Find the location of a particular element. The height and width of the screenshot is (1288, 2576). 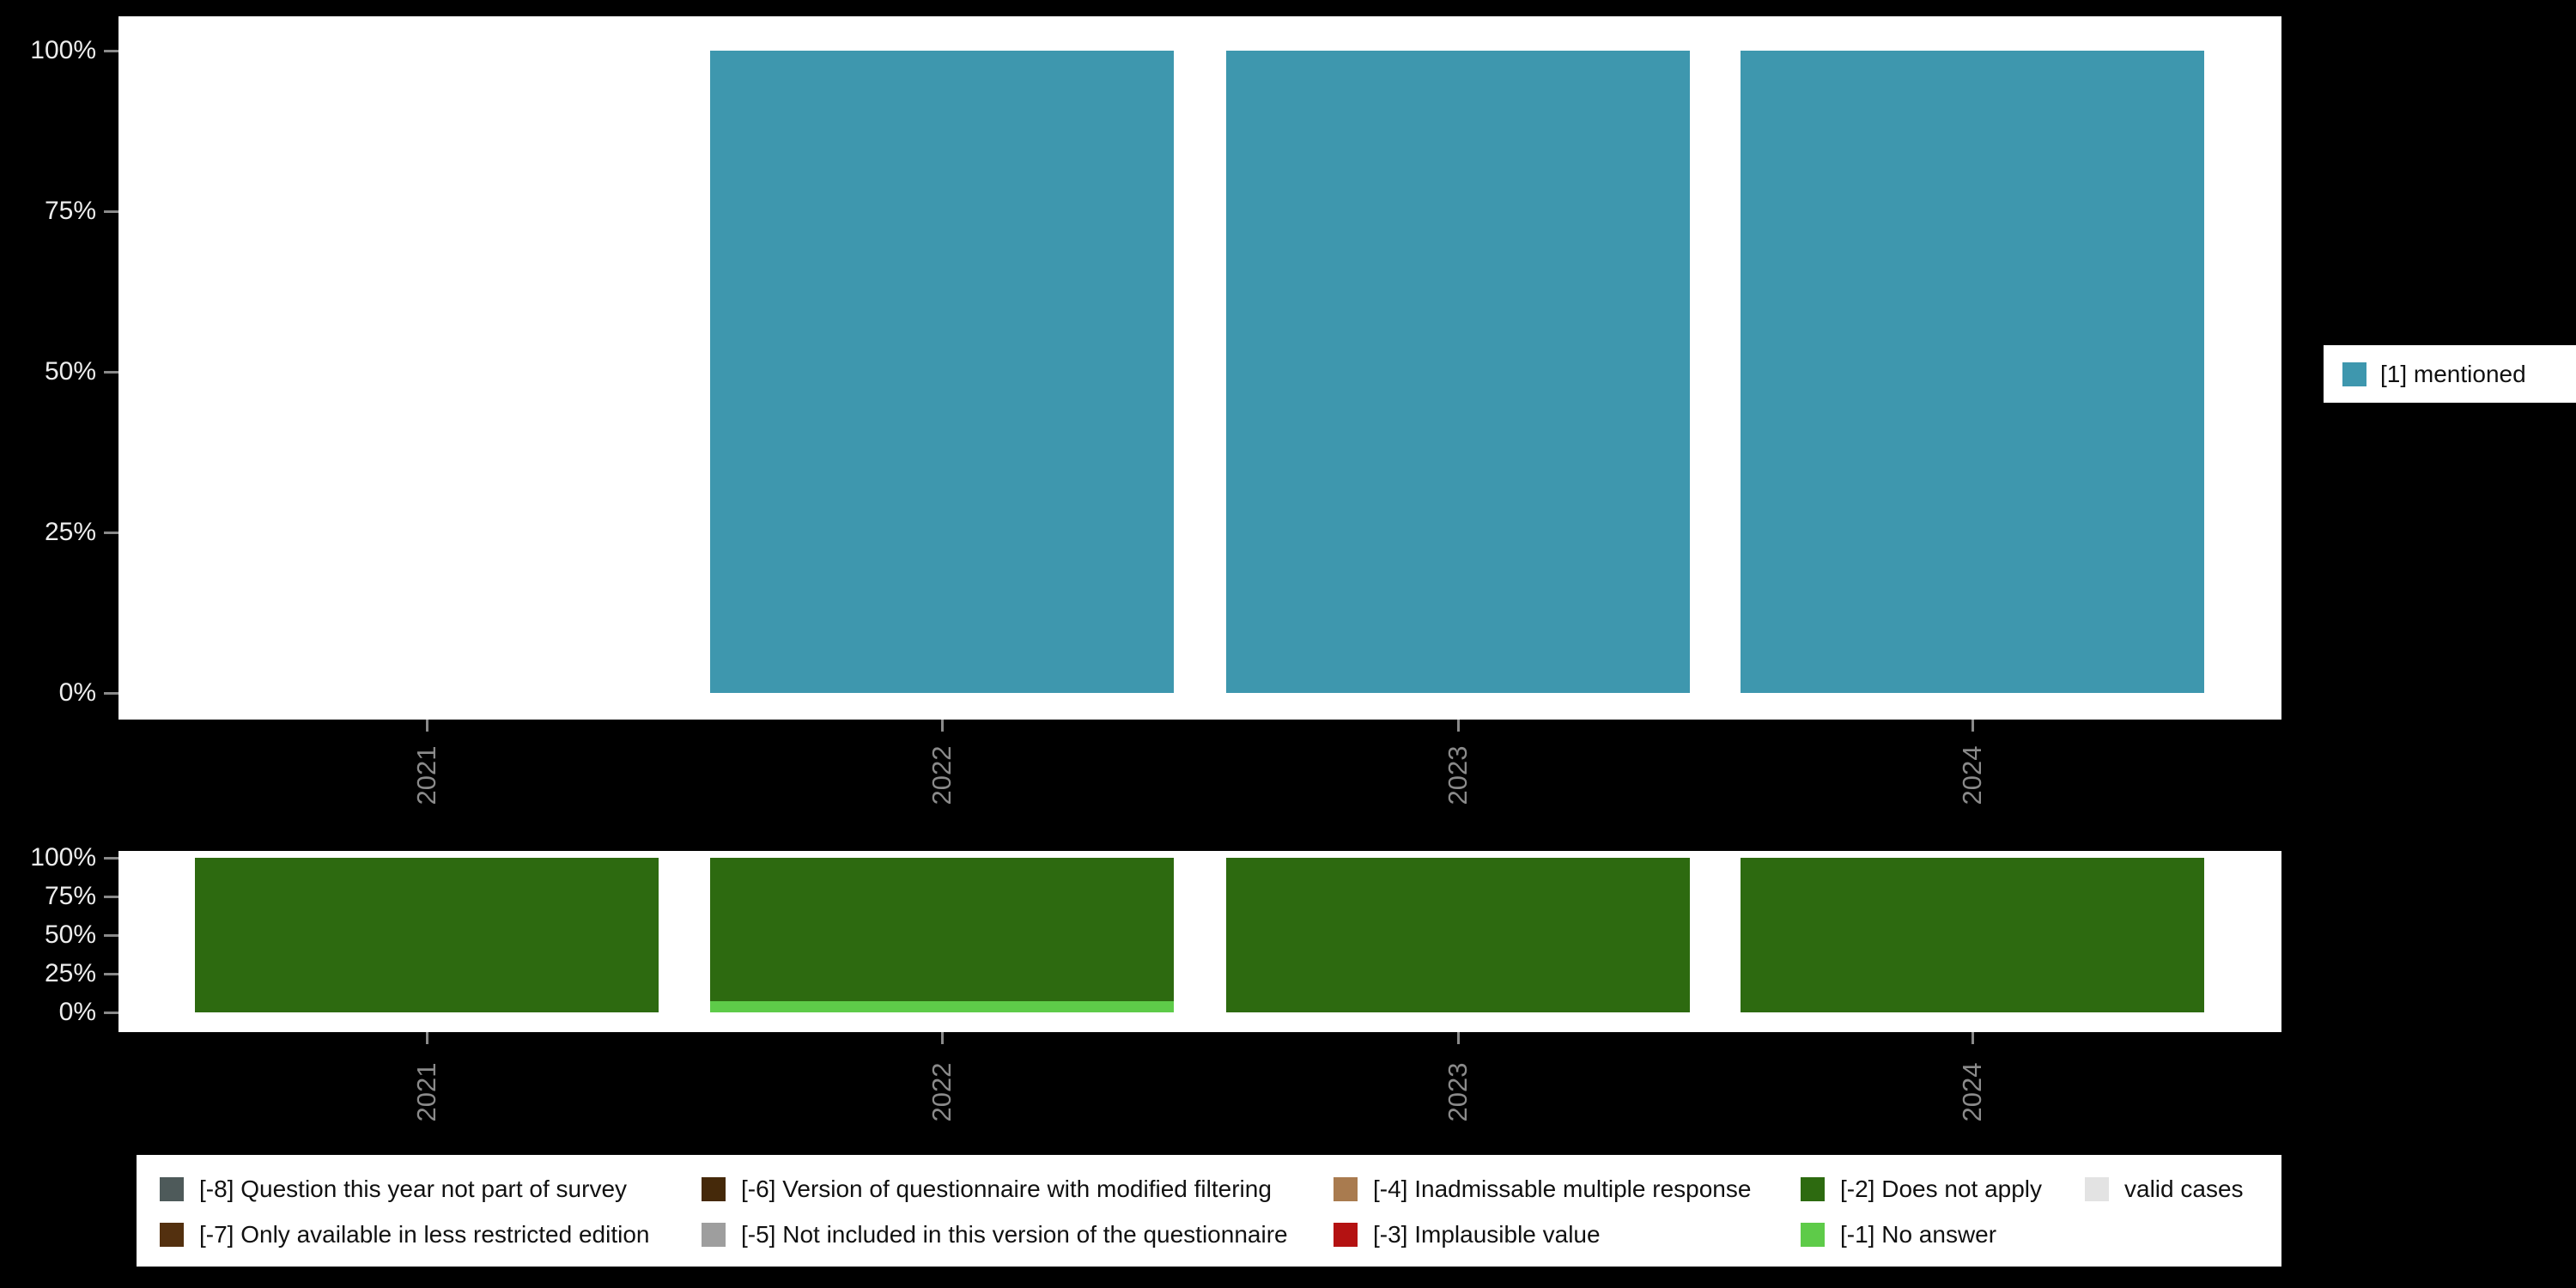

legend-item-label: [-4] Inadmissable multiple response is located at coordinates (1562, 1189).